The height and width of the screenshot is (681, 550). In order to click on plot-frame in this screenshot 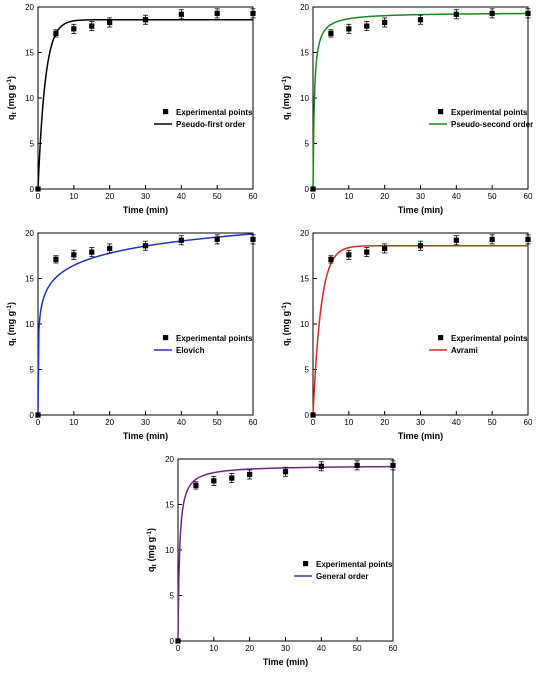, I will do `click(285, 550)`.